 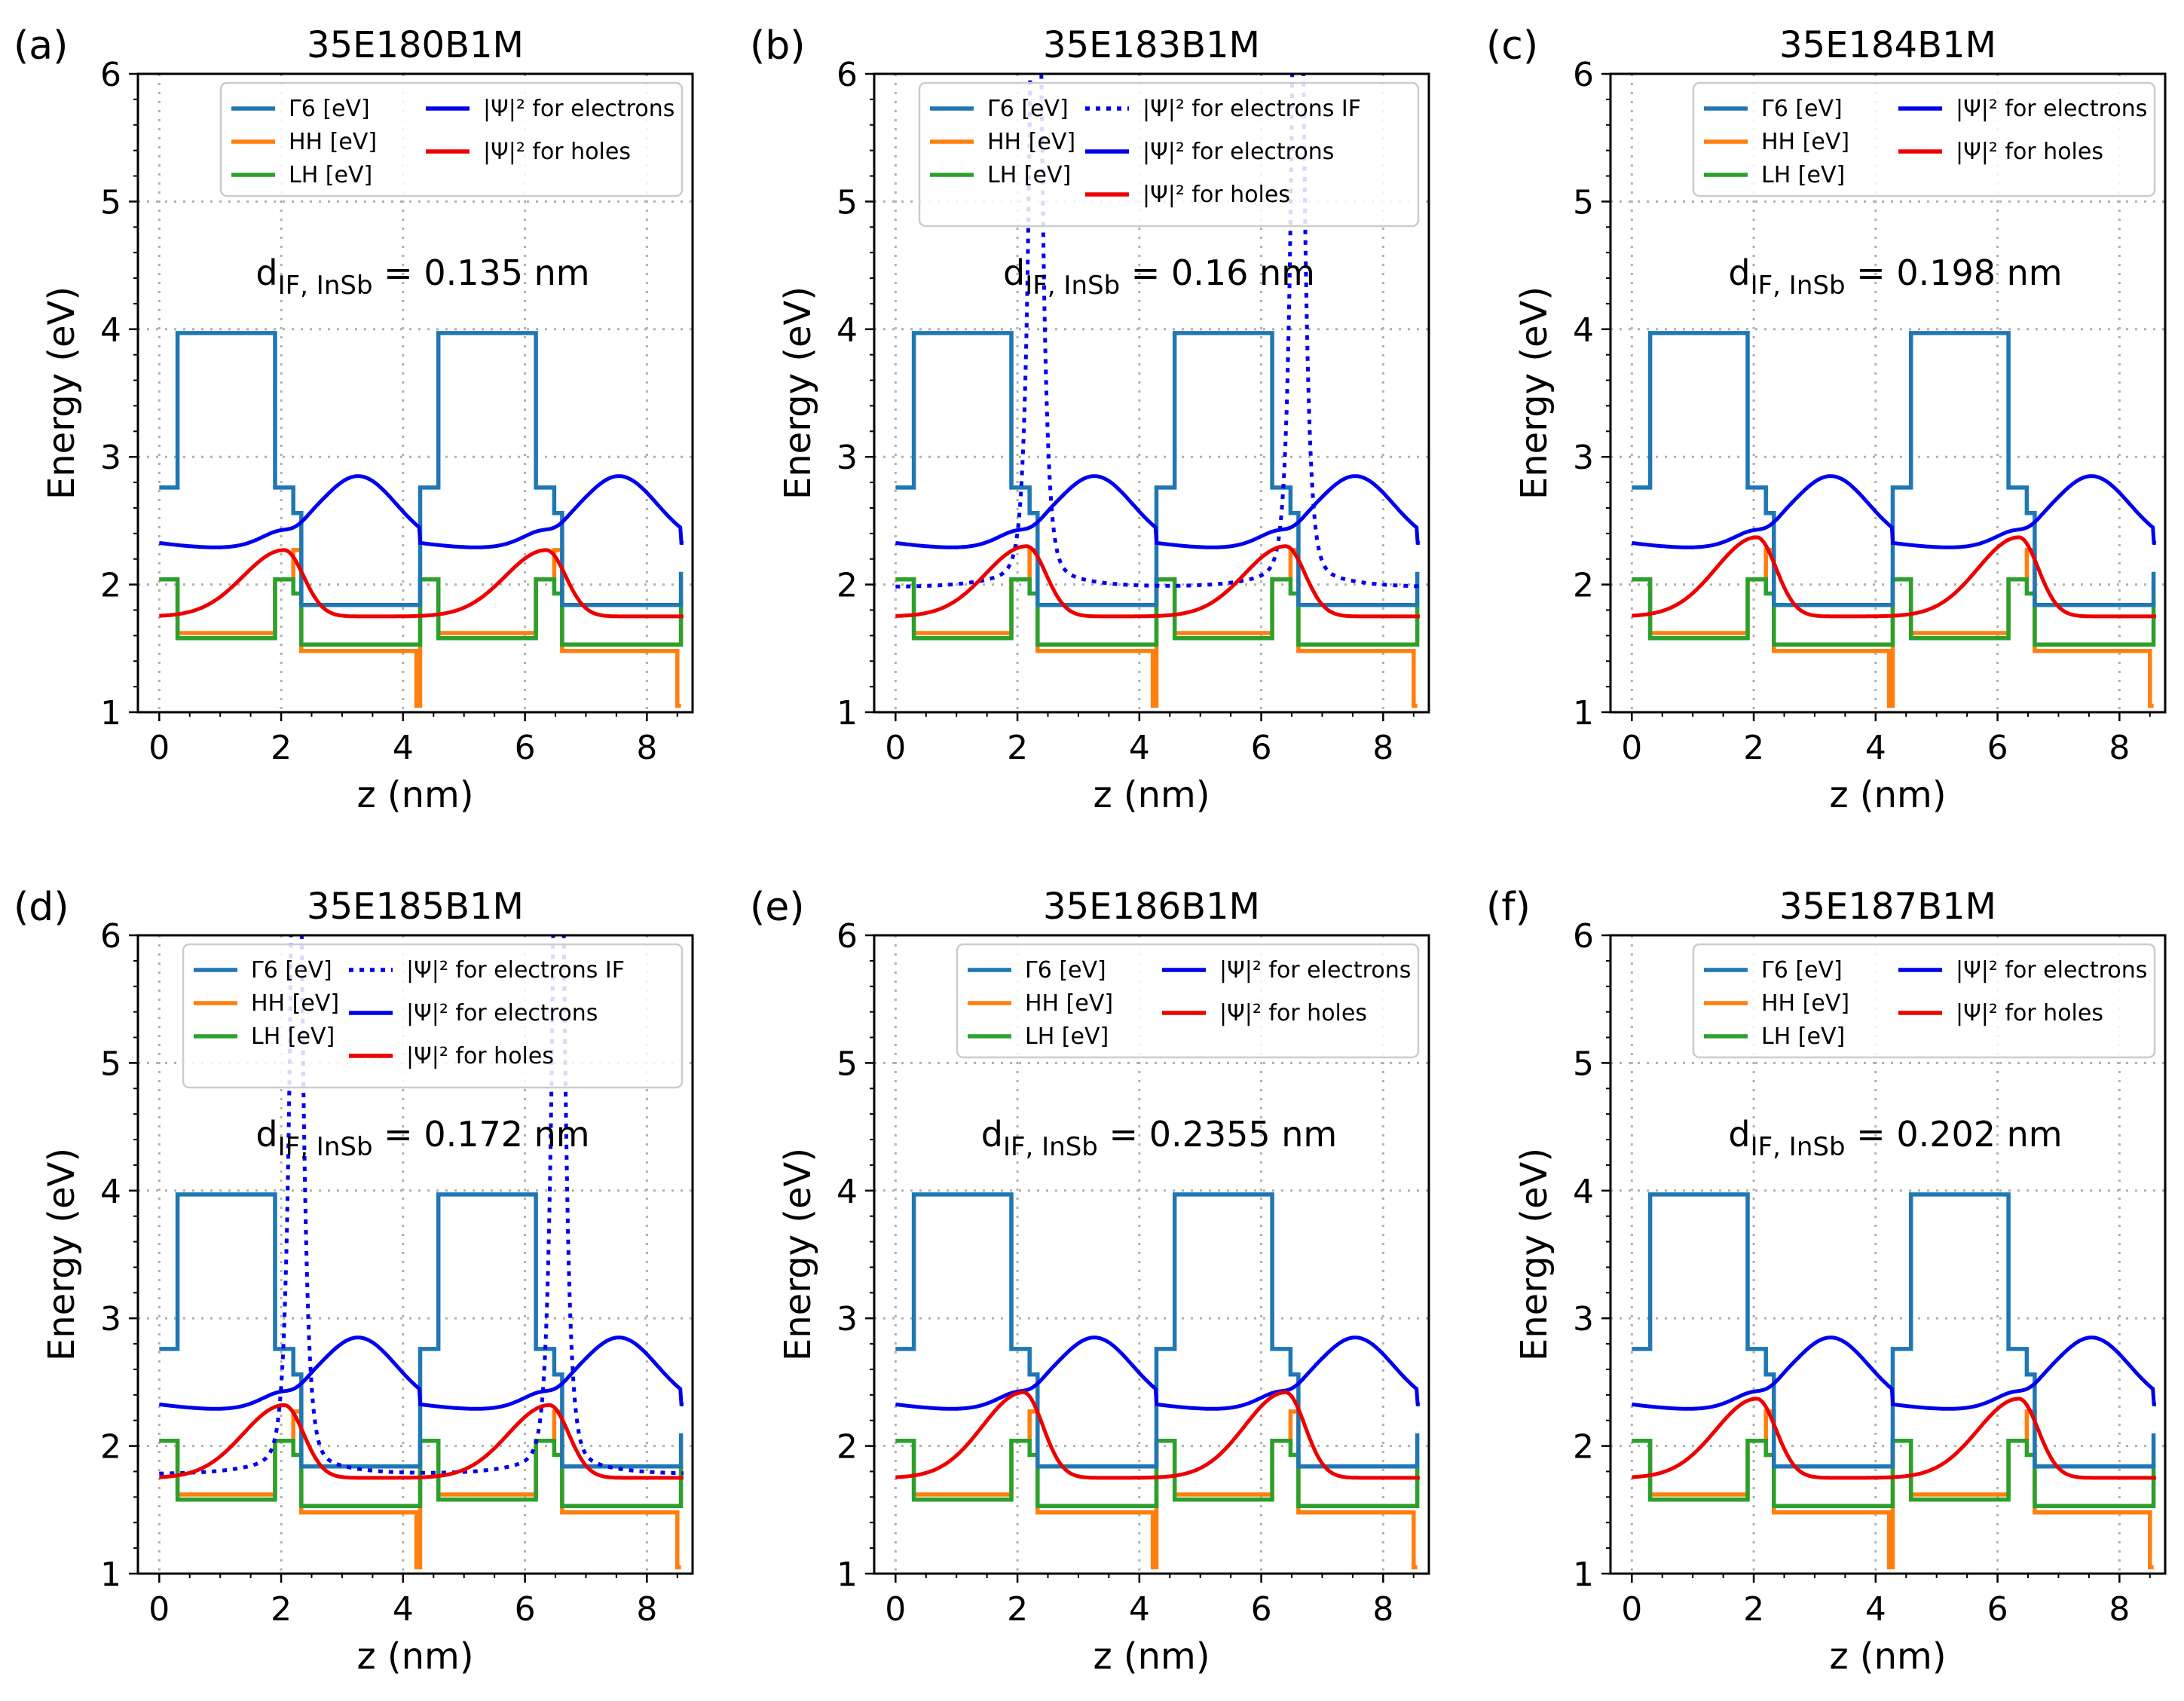 I want to click on y-tick-label: 2, so click(x=847, y=1447).